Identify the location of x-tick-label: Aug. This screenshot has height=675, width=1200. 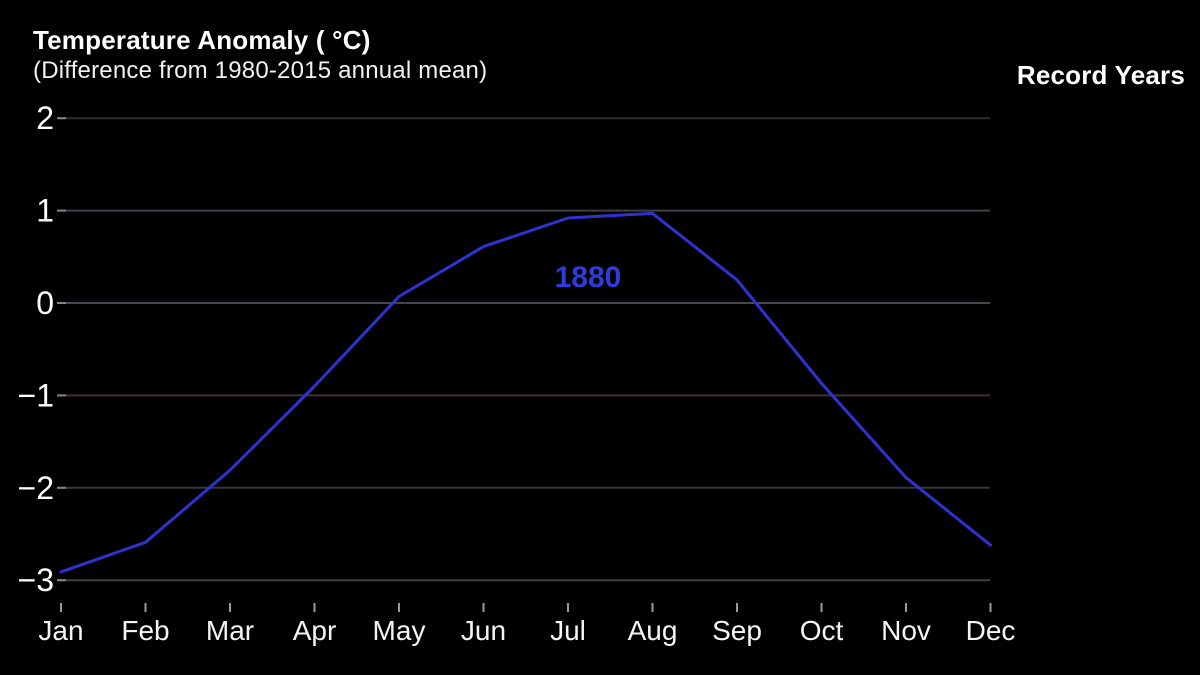
(653, 630).